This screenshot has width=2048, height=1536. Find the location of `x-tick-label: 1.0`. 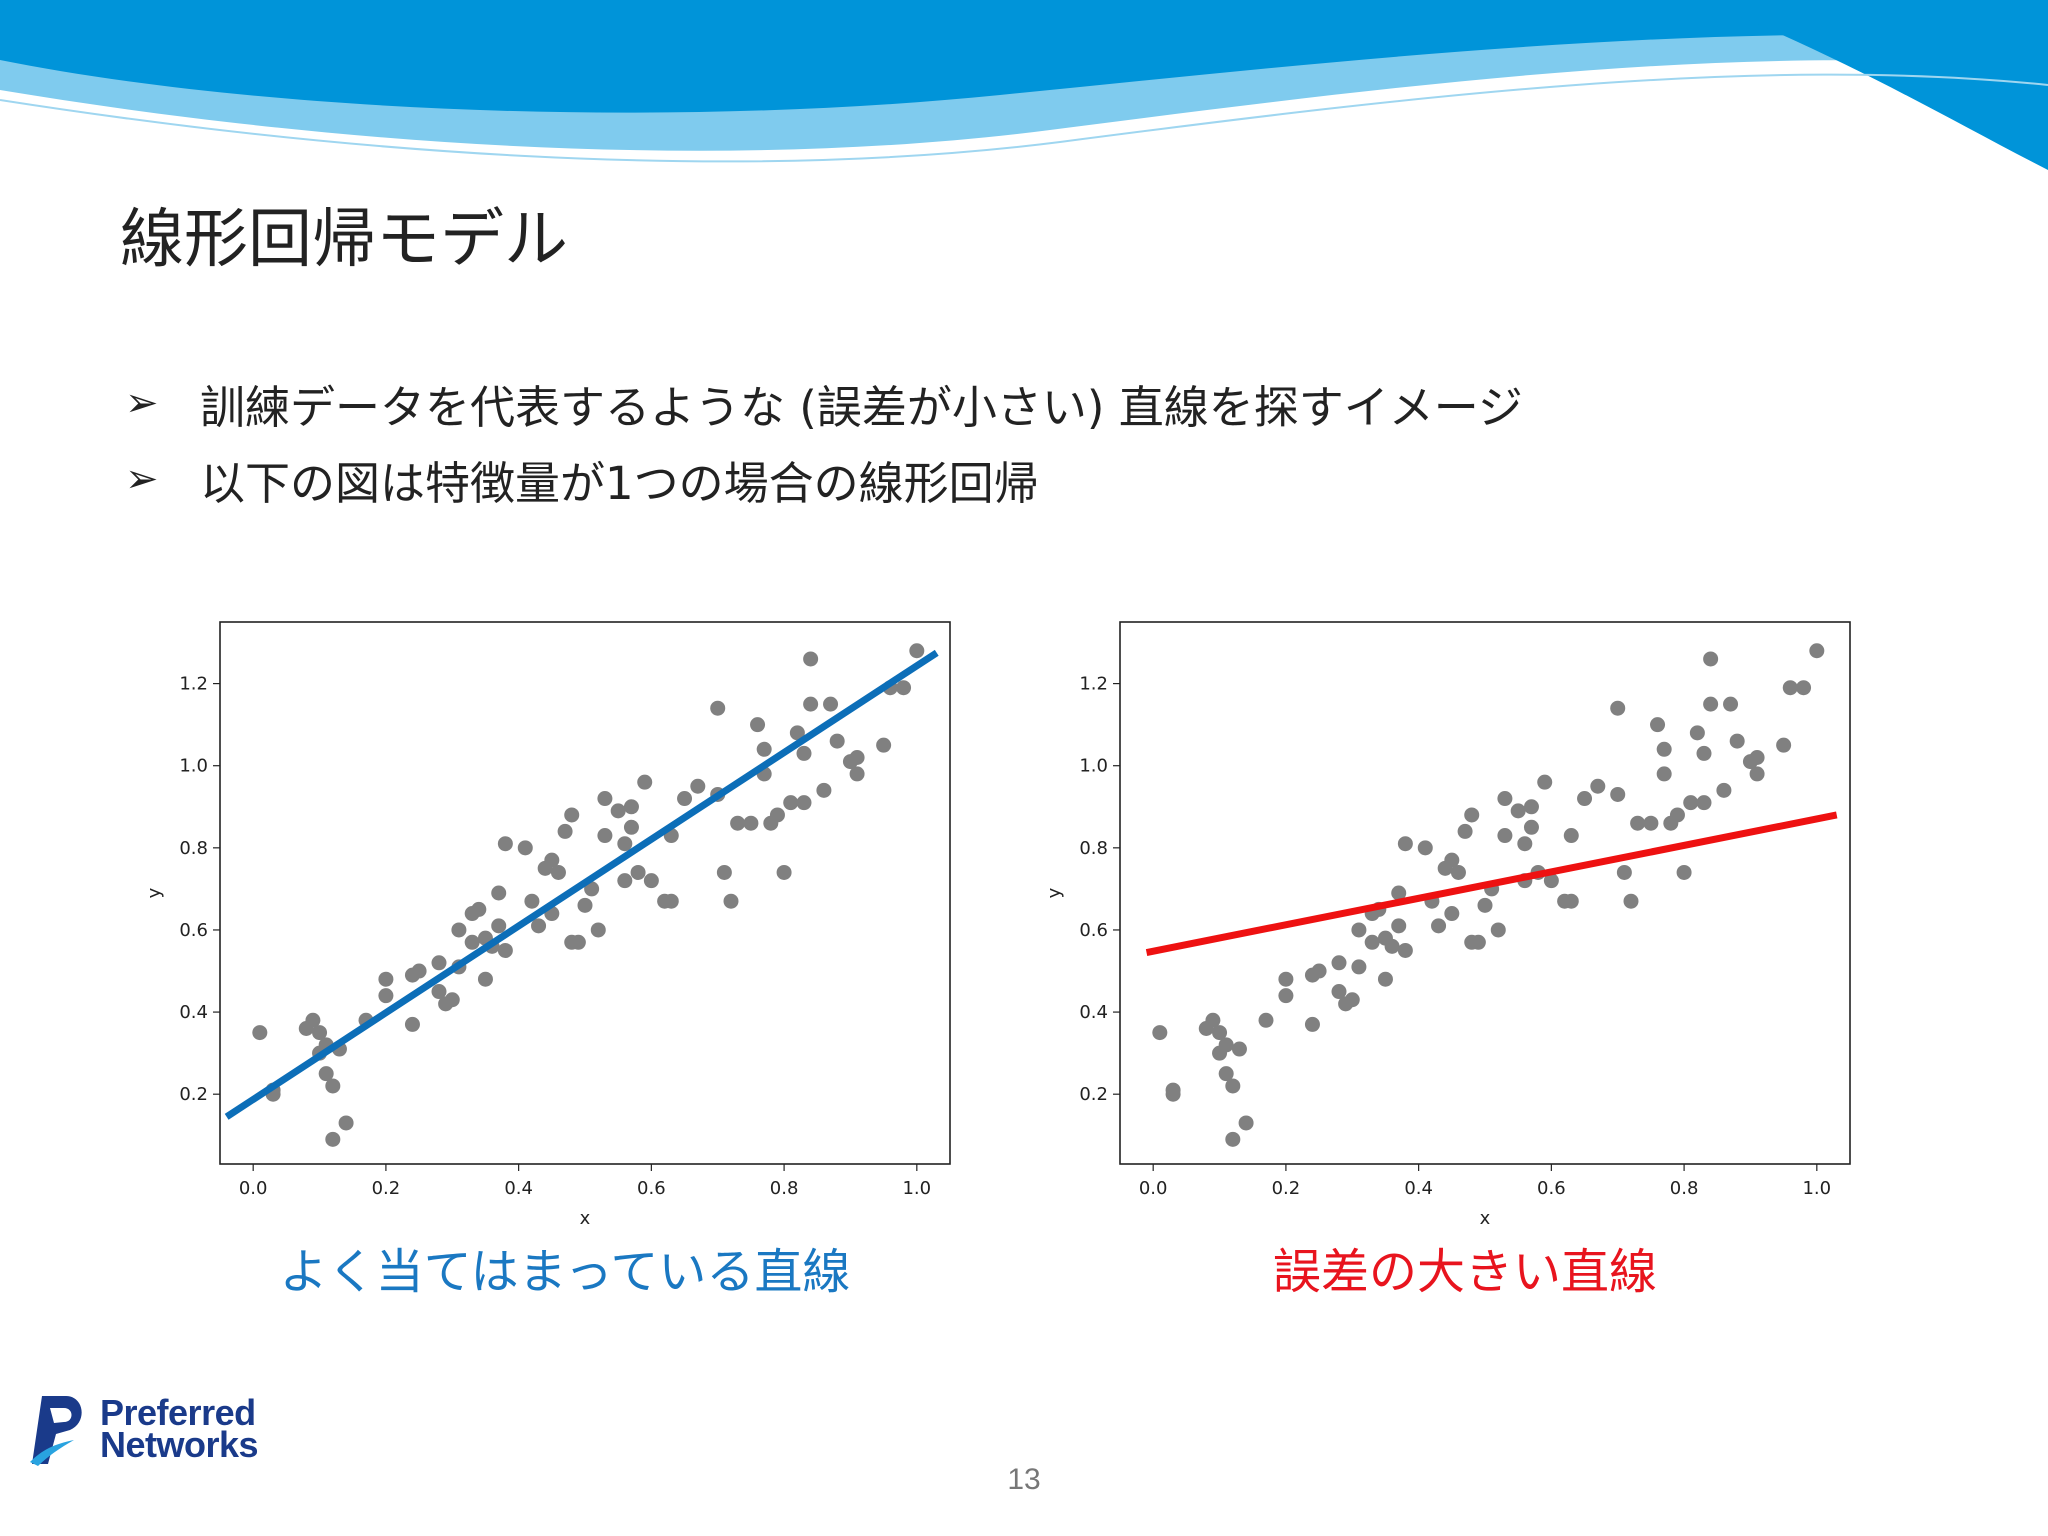

x-tick-label: 1.0 is located at coordinates (1816, 1188).